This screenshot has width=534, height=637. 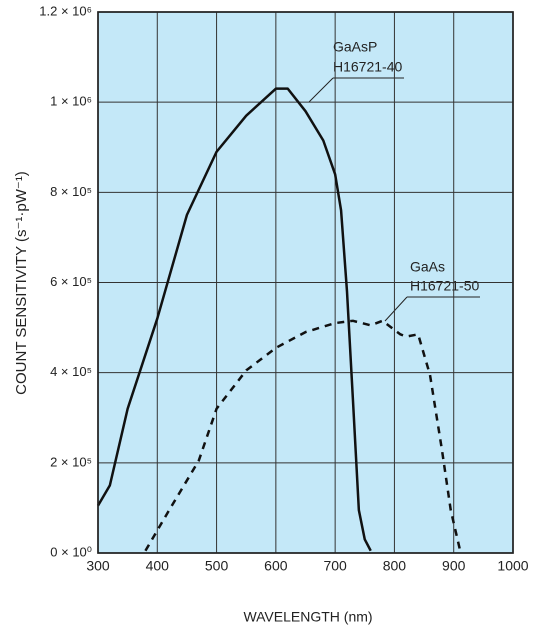 I want to click on x-tick-label: 600, so click(x=276, y=566).